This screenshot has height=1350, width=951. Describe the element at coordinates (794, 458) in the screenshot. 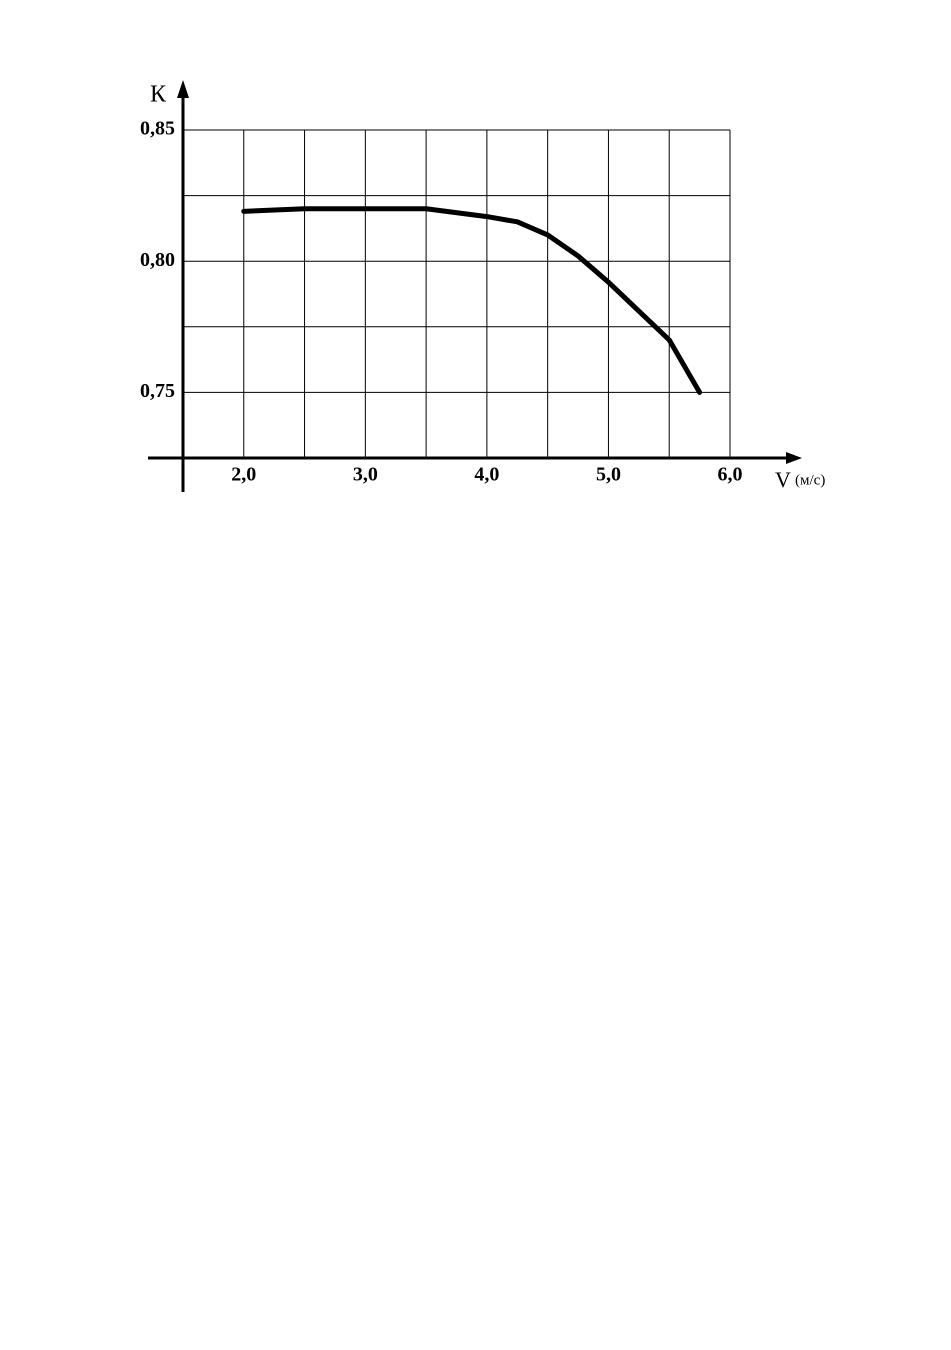

I see `x-axis-arrow` at that location.